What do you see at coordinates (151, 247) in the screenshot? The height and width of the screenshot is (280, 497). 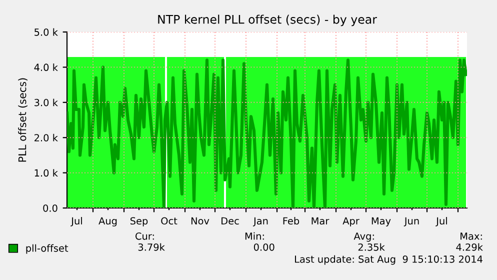 I see `text: 3.79k` at bounding box center [151, 247].